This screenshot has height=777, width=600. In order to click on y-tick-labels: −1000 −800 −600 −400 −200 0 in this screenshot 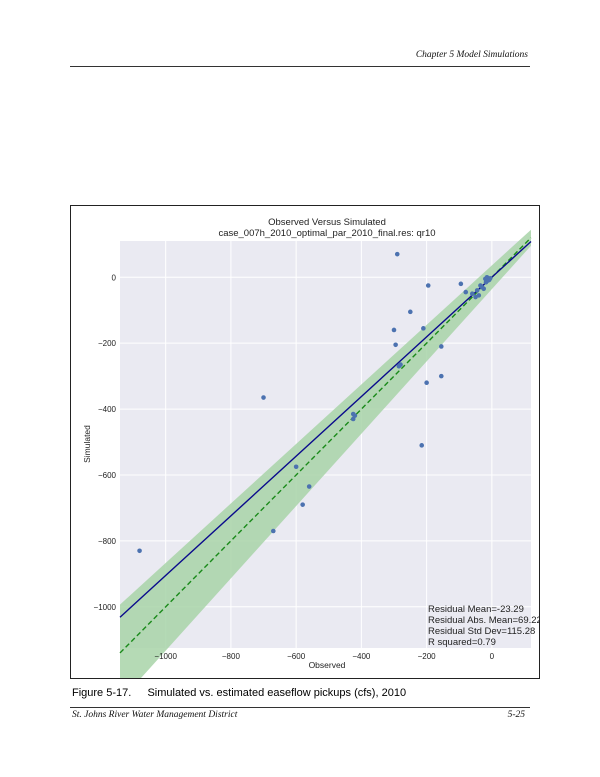, I will do `click(105, 442)`.